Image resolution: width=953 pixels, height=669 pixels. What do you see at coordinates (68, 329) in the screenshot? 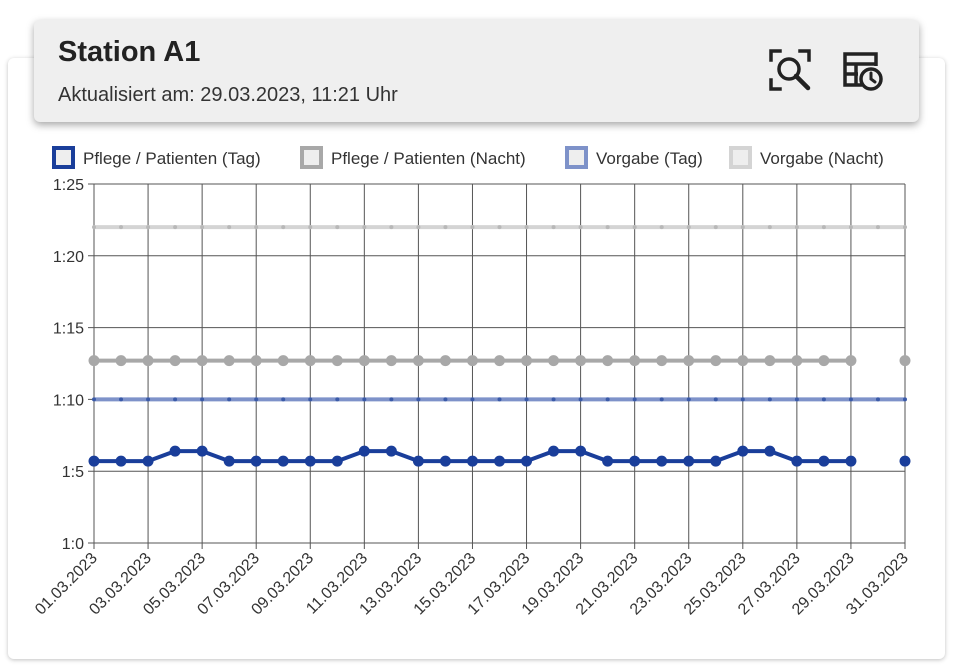
I see `y-tick-label: 1:15` at bounding box center [68, 329].